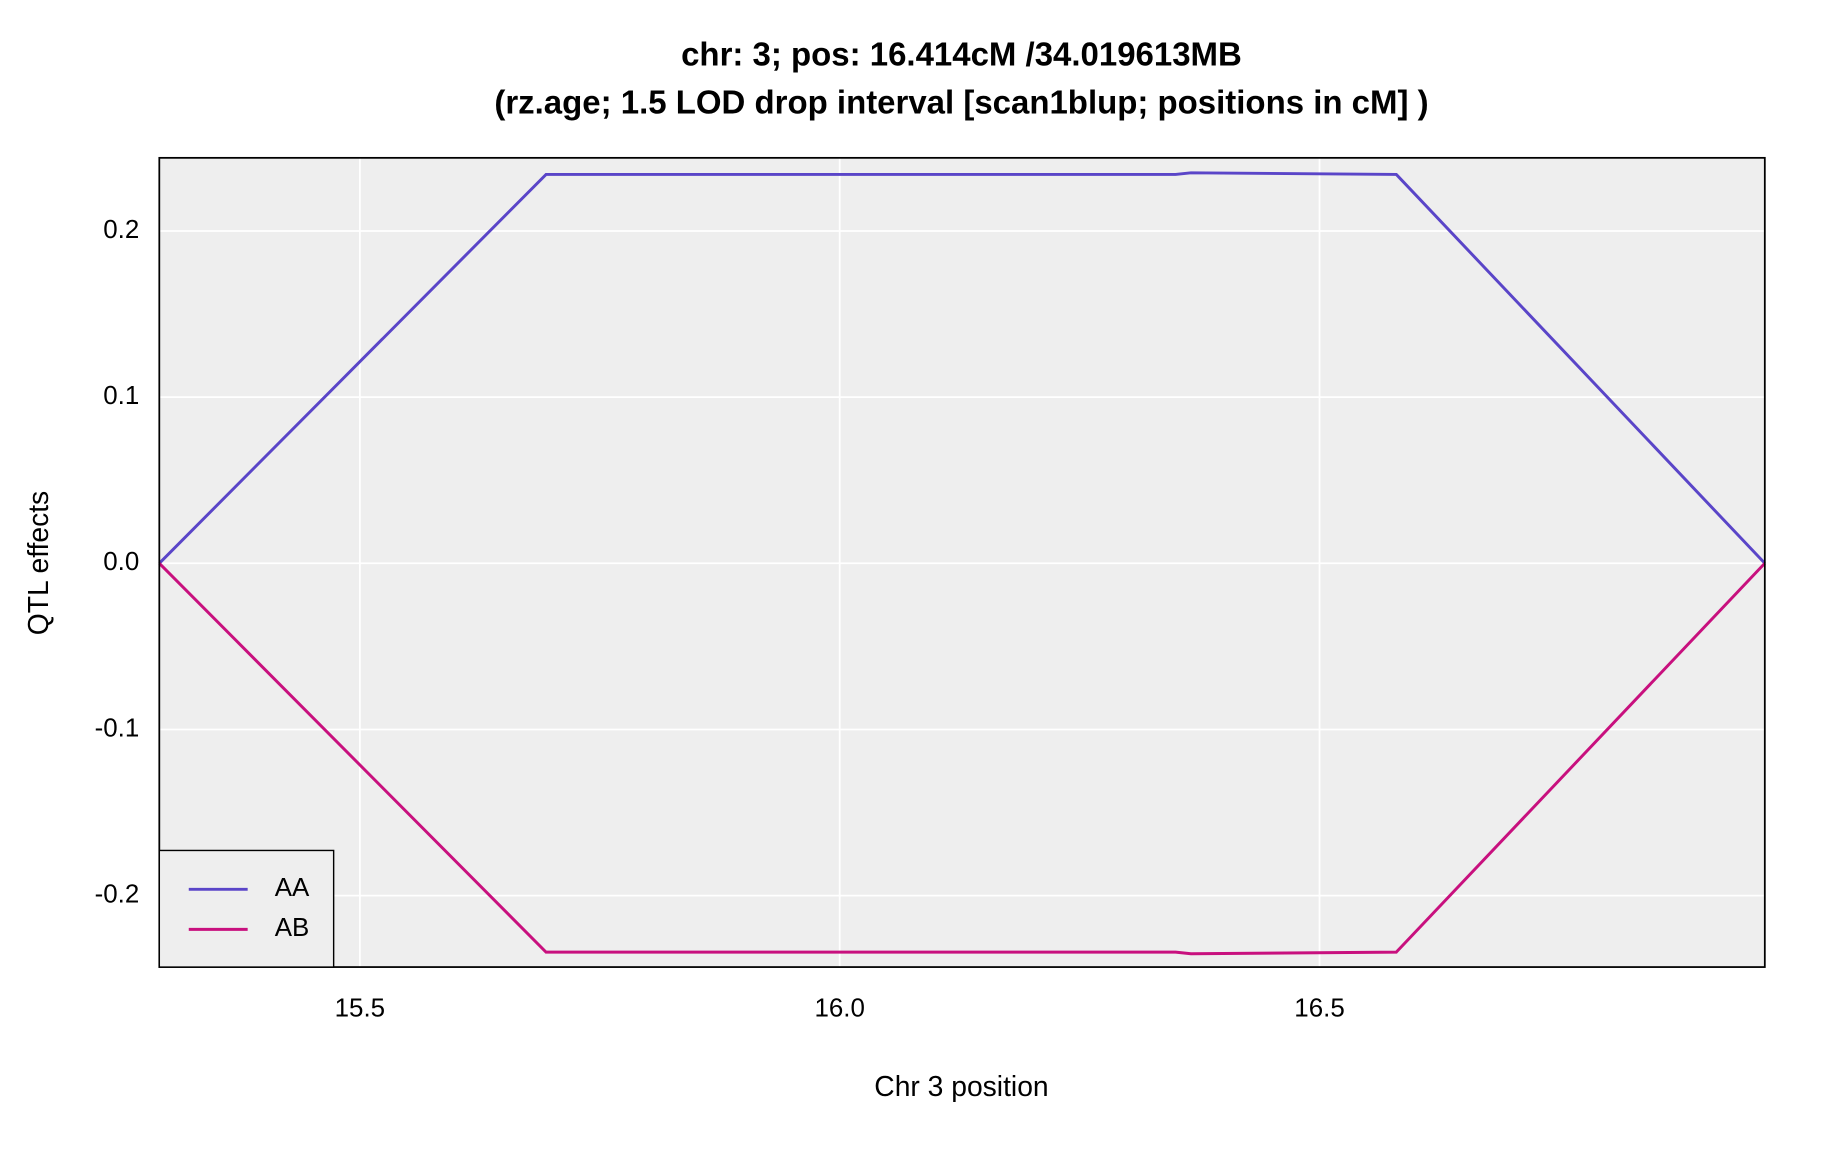 The width and height of the screenshot is (1824, 1152). Describe the element at coordinates (1319, 1008) in the screenshot. I see `x-tick-label: 16.5` at that location.